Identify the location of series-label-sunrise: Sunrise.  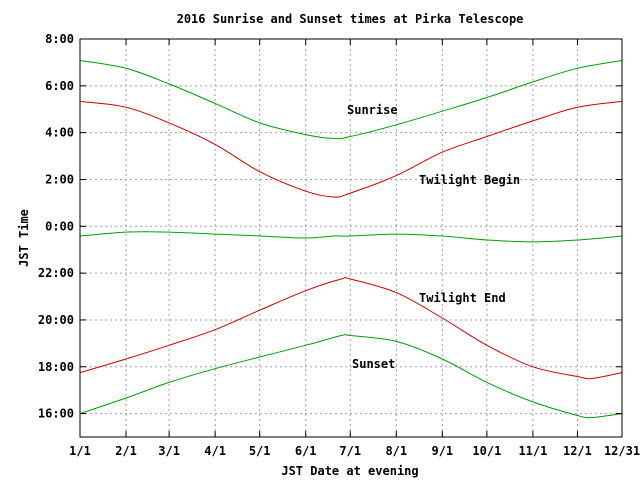
(372, 110).